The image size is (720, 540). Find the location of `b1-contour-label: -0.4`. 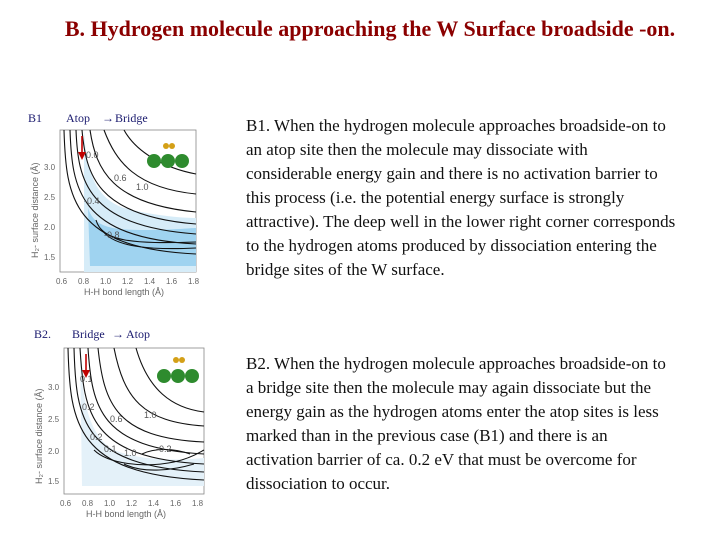

b1-contour-label: -0.4 is located at coordinates (92, 201).